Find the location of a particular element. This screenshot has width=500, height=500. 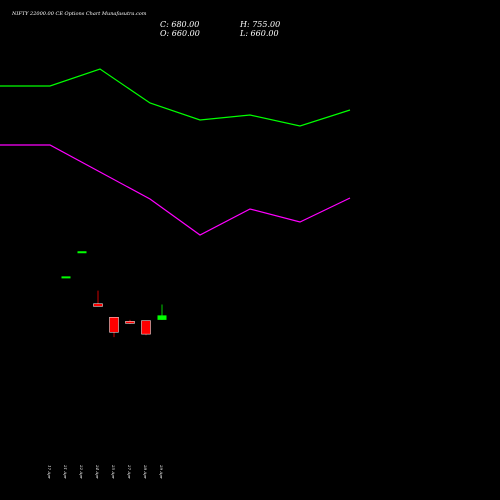

x-tick-label: 29 Apr is located at coordinates (161, 472).